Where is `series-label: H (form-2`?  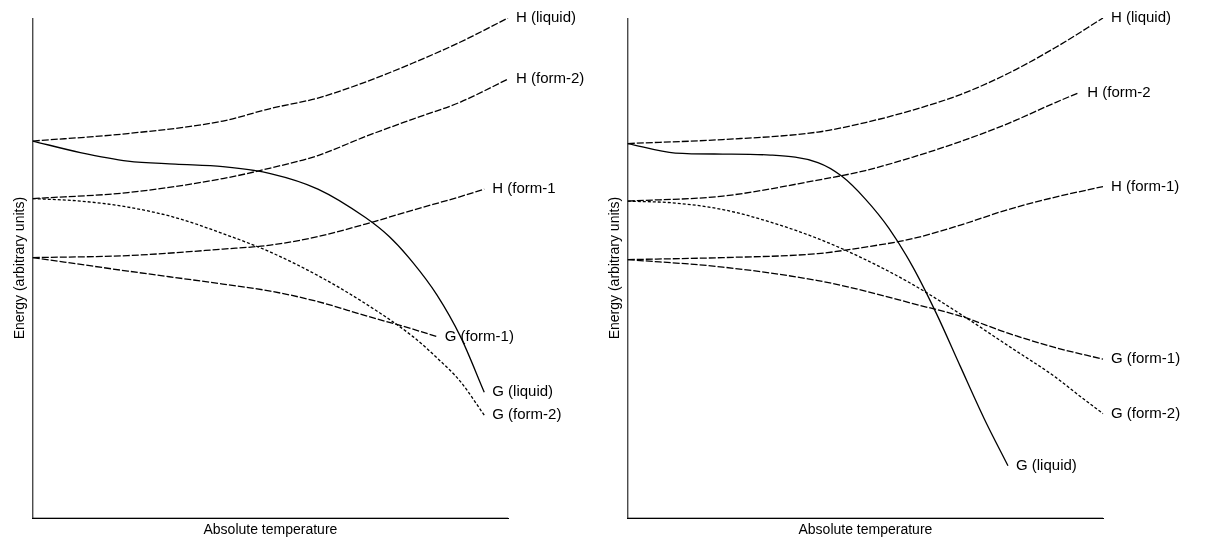 series-label: H (form-2 is located at coordinates (1119, 91).